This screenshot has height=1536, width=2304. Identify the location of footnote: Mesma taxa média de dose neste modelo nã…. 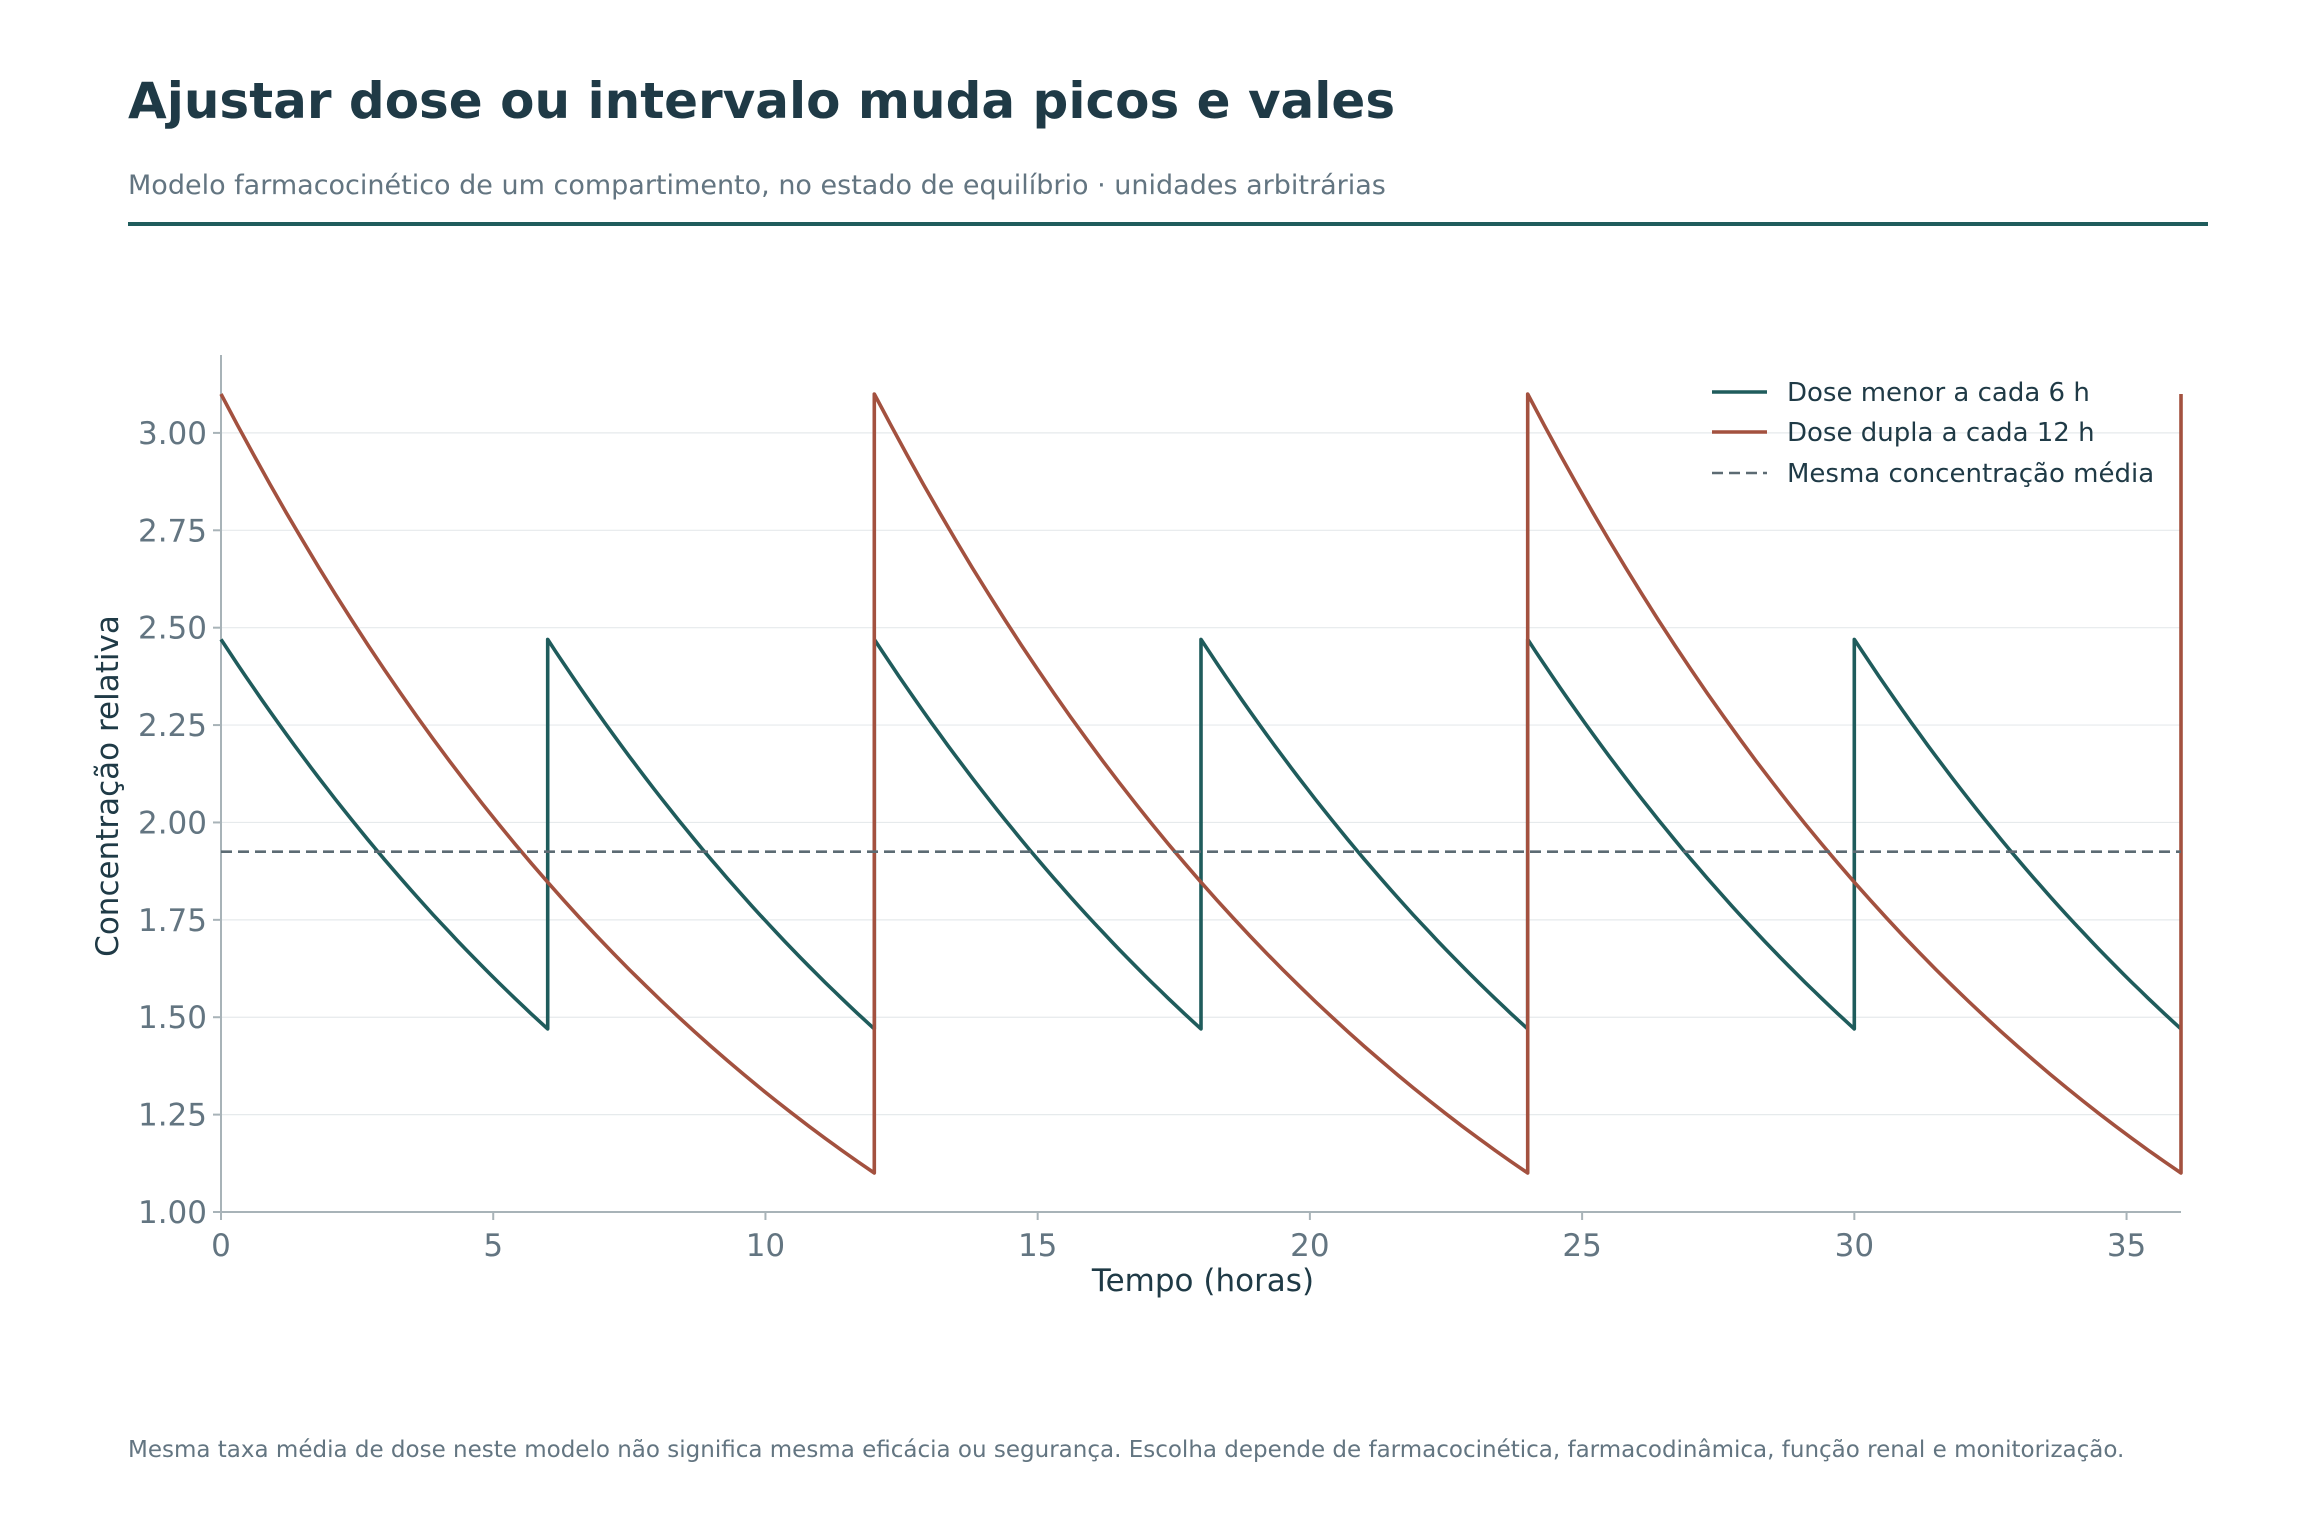
(1126, 1450).